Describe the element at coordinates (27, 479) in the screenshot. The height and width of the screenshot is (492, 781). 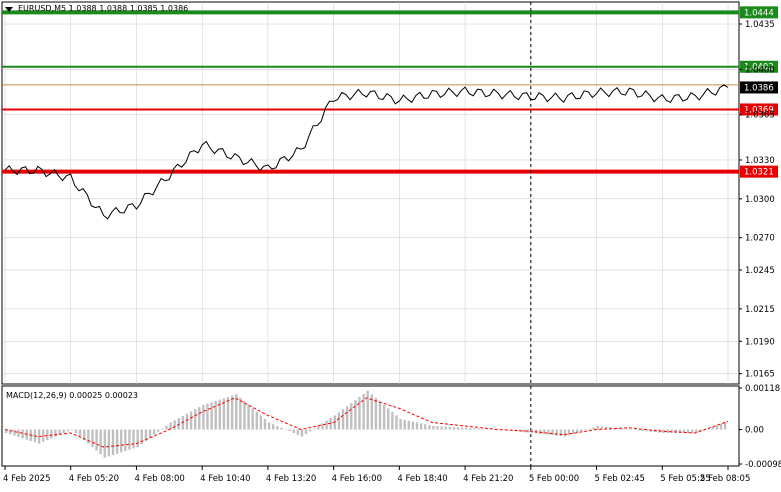
I see `time-tick-label: 4 Feb 2025` at that location.